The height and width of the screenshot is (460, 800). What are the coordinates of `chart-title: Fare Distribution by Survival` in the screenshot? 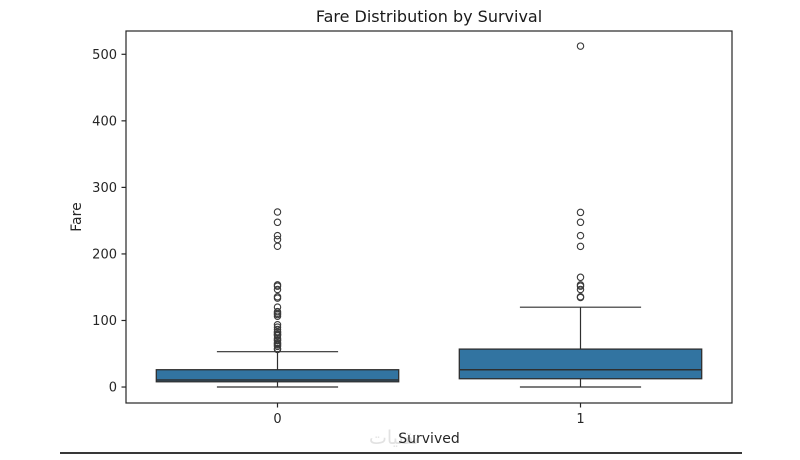 It's located at (429, 16).